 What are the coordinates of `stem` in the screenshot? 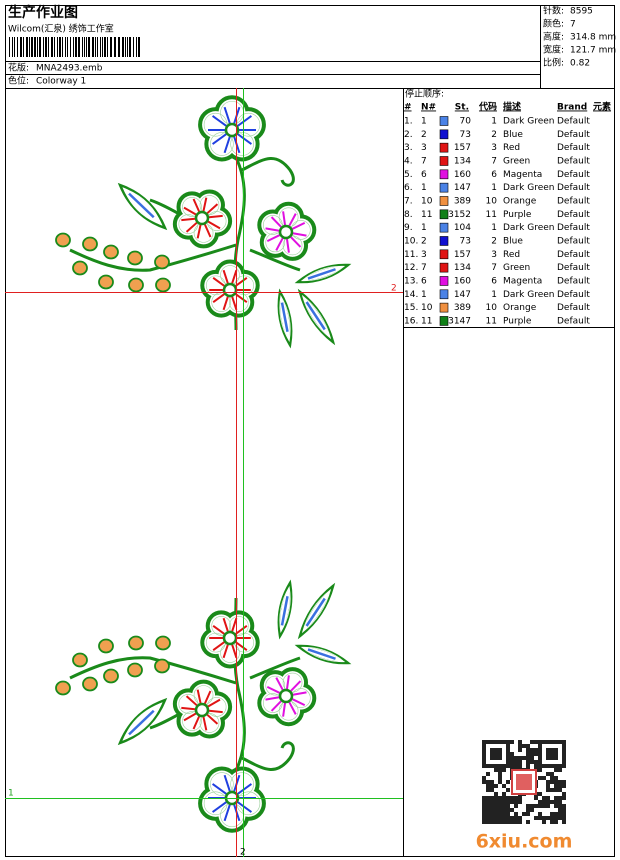 It's located at (275, 260).